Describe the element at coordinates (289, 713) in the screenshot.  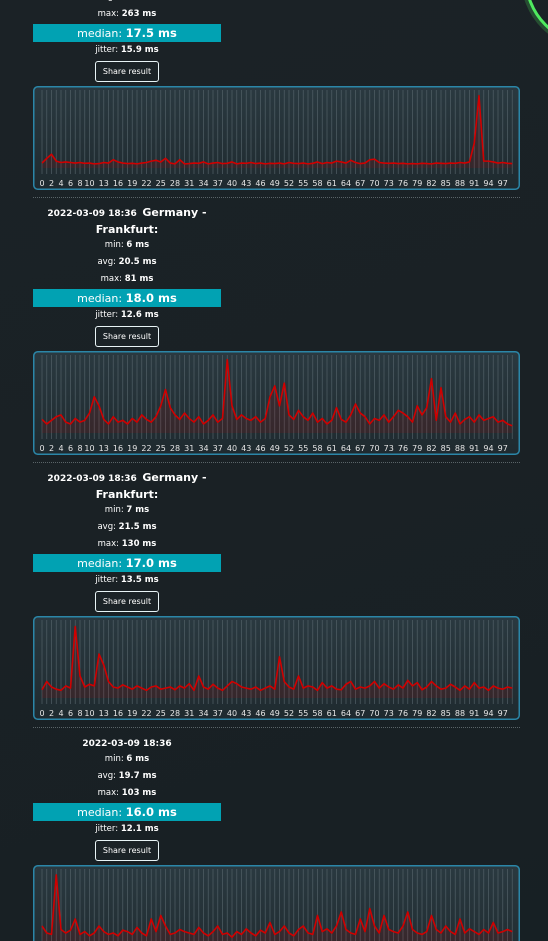
I see `x-tick-label: 52` at that location.